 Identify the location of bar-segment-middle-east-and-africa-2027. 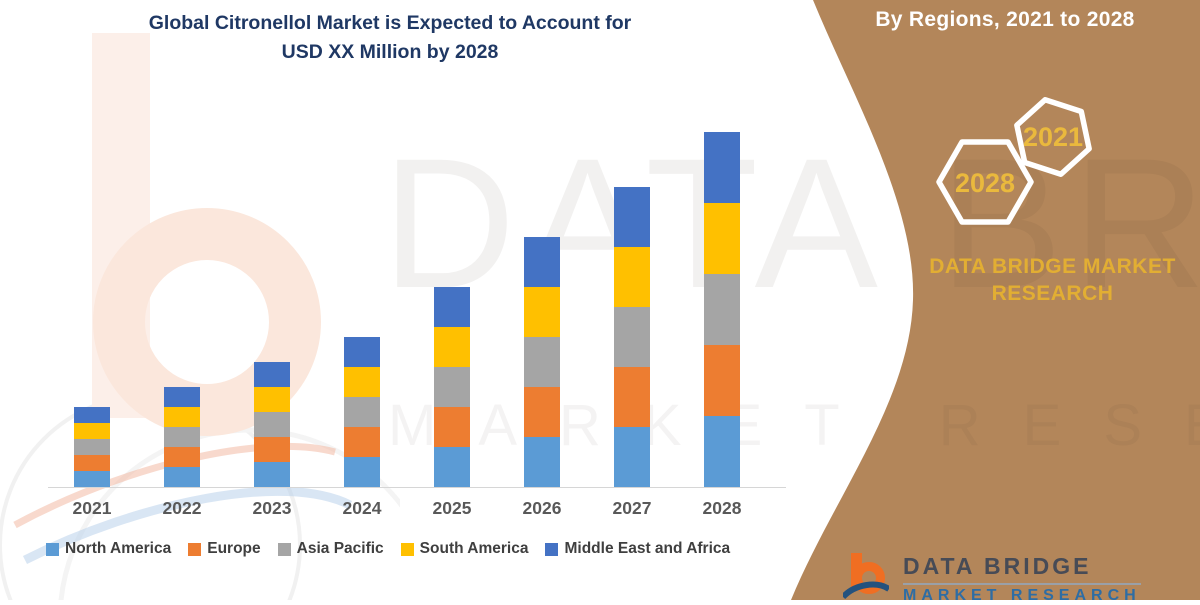
(632, 217).